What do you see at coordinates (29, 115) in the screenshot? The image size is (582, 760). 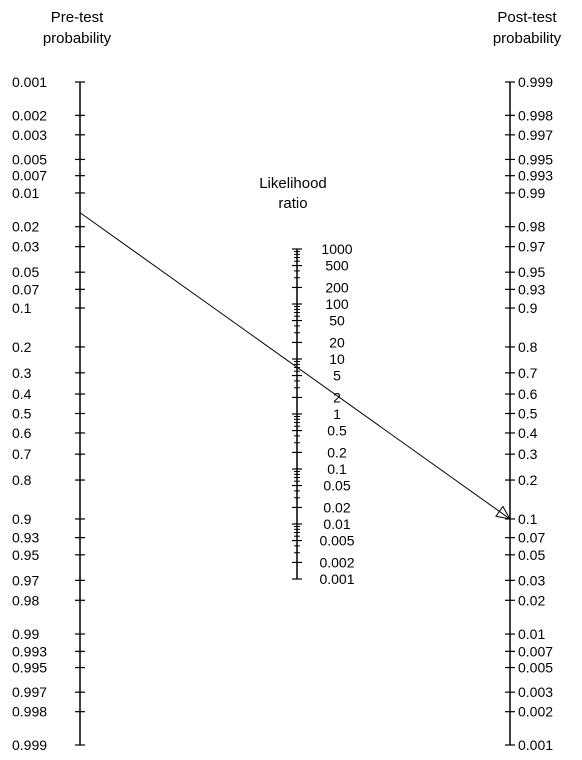 I see `pre-test-tick-label: 0.002` at bounding box center [29, 115].